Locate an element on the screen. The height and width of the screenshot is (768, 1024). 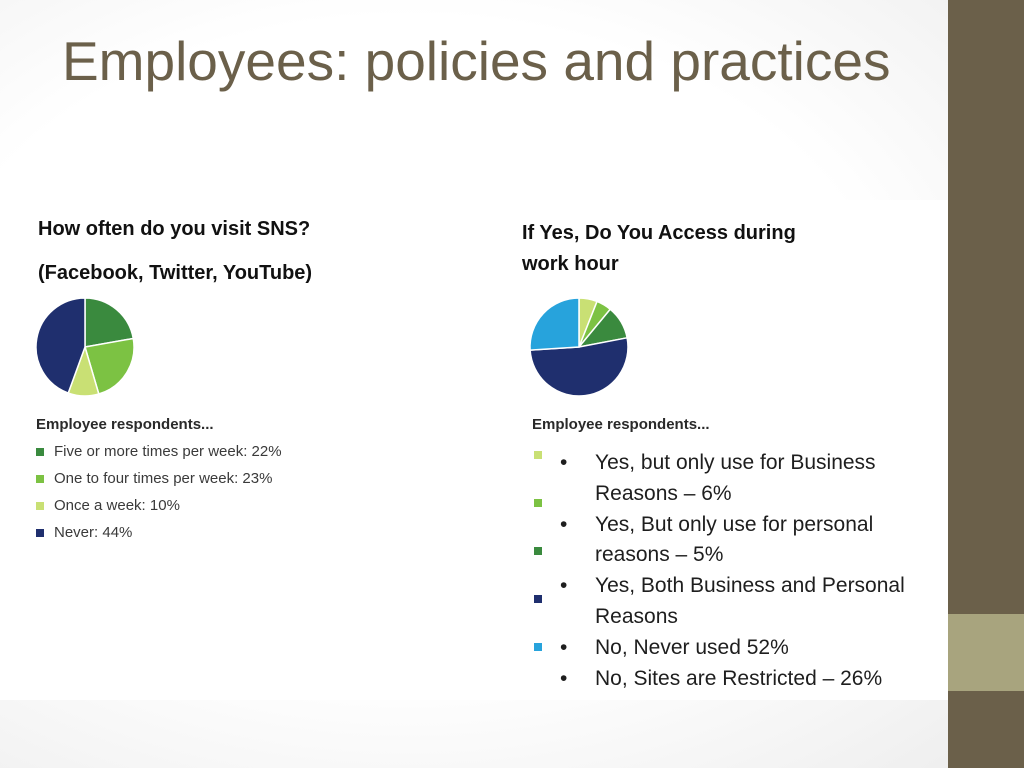
bullet-overlay-box is located at coordinates (748, 566).